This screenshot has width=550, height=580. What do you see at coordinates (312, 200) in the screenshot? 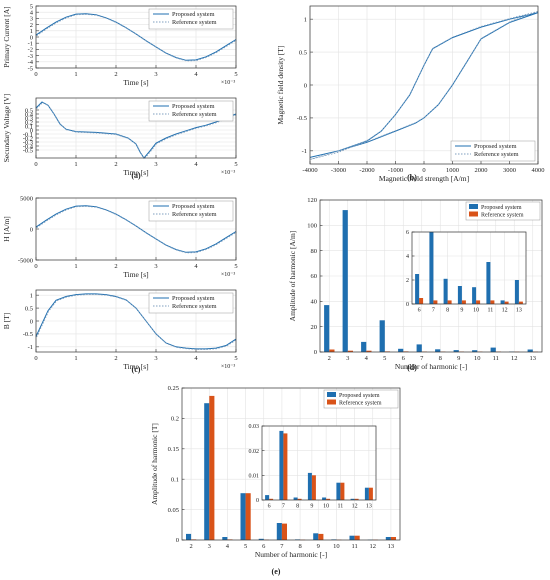
I see `y-tick-label: 120` at bounding box center [312, 200].